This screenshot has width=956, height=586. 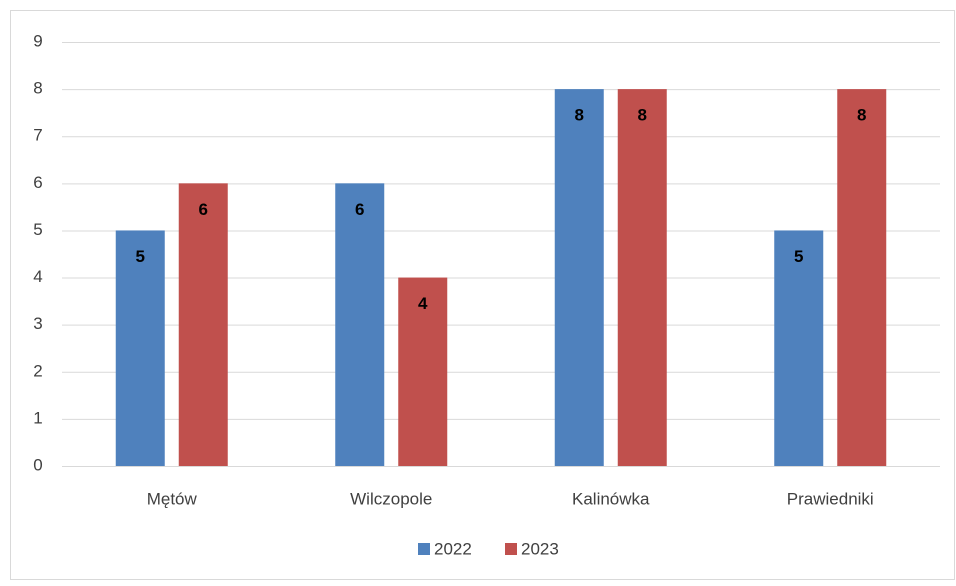 What do you see at coordinates (37, 417) in the screenshot?
I see `y-tick-label: 1` at bounding box center [37, 417].